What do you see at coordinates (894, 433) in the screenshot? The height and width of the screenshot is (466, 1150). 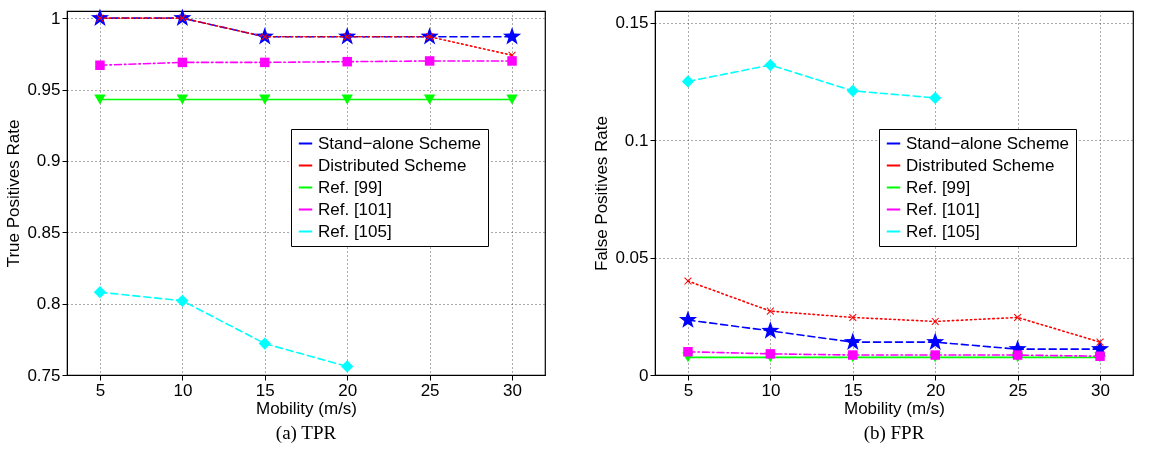 I see `text: (b) FPR` at bounding box center [894, 433].